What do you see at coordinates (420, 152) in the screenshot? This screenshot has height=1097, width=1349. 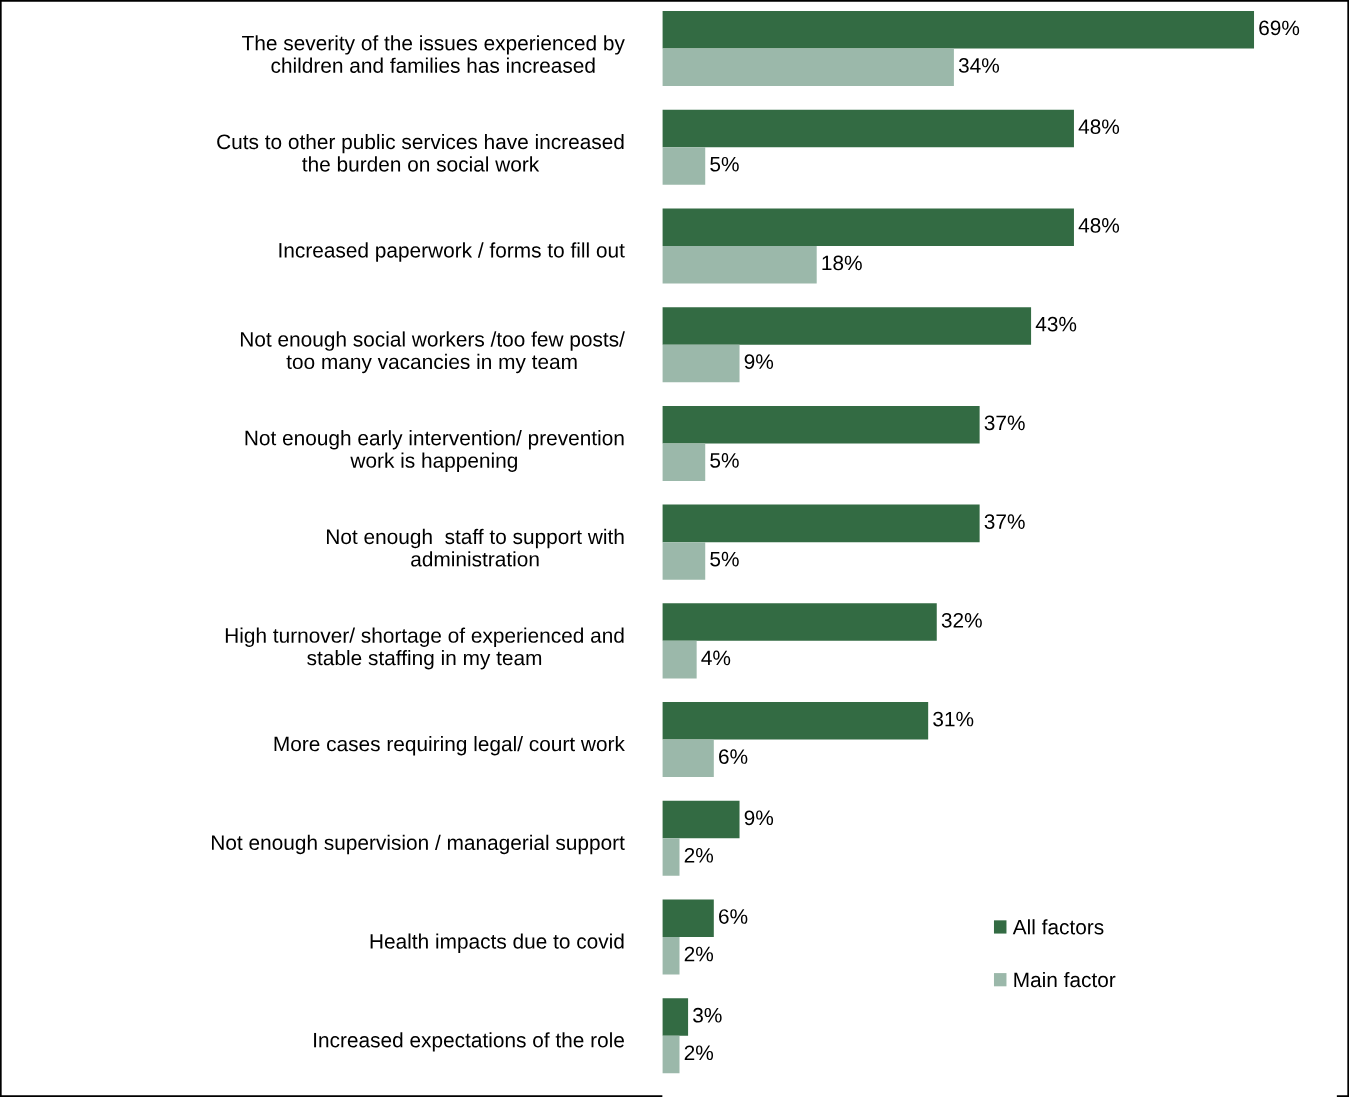 I see `y-tick-label: Cuts to other public services have increased the burden on social work` at bounding box center [420, 152].